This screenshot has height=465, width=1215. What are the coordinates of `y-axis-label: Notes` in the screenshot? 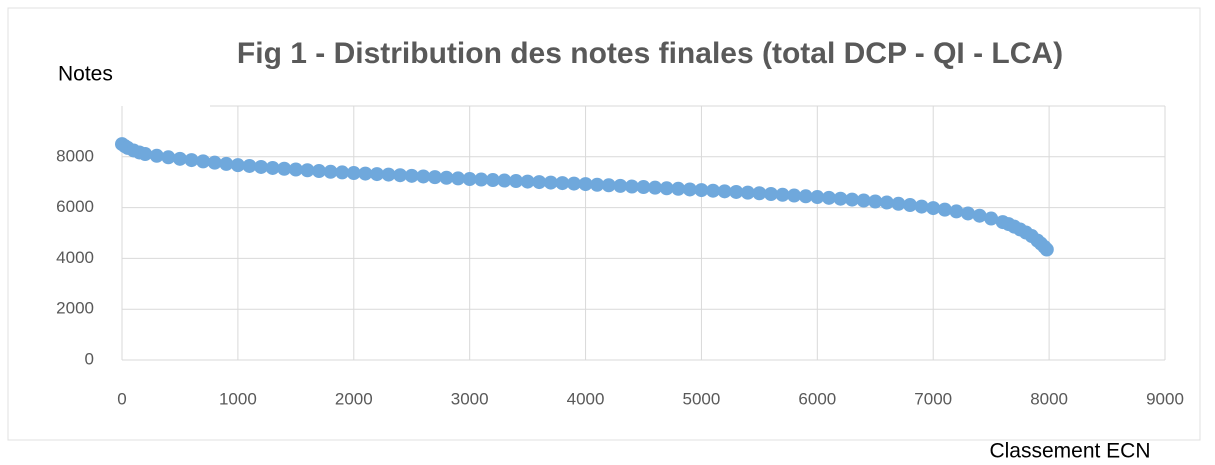 It's located at (85, 74).